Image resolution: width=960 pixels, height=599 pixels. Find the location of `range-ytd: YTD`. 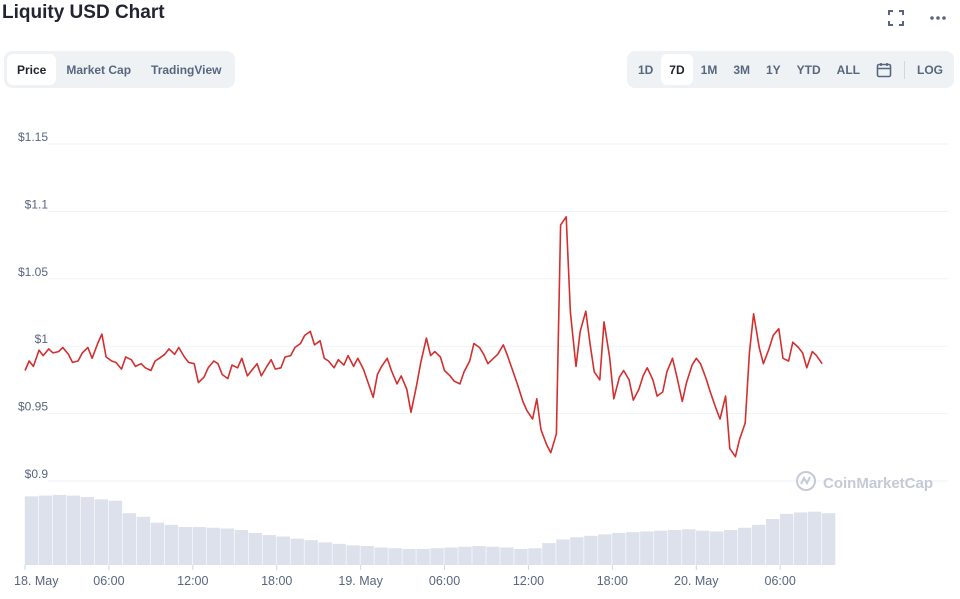

range-ytd: YTD is located at coordinates (808, 69).